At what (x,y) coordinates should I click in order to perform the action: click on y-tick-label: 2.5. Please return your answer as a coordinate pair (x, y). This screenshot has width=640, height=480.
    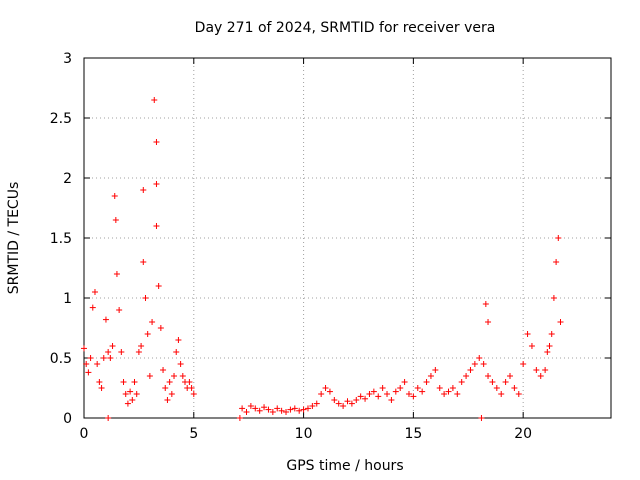
    Looking at the image, I should click on (61, 119).